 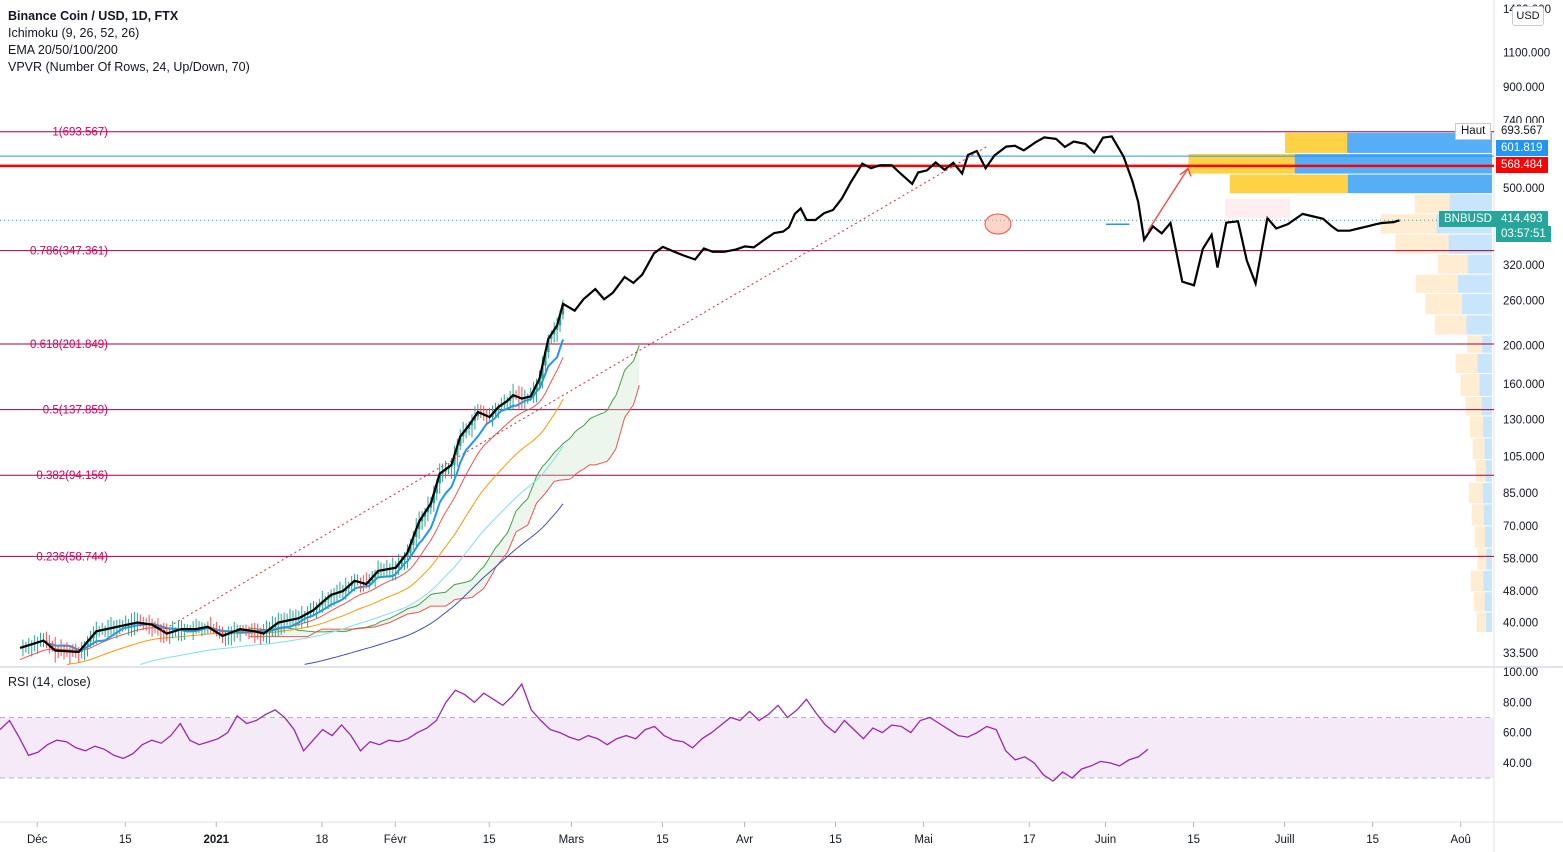 I want to click on leading-span-b, so click(x=444, y=511).